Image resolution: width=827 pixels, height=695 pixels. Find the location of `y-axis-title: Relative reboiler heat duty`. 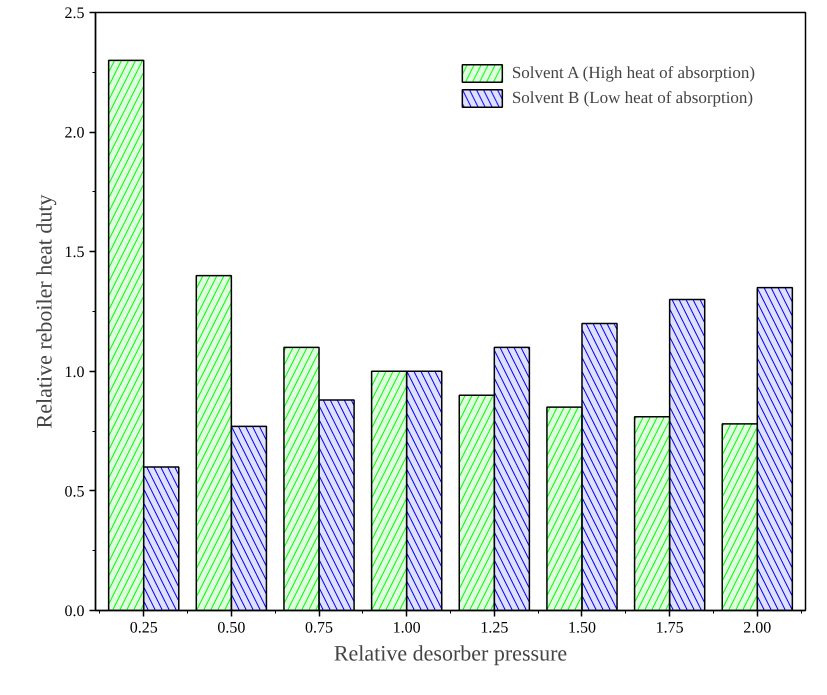

y-axis-title: Relative reboiler heat duty is located at coordinates (44, 311).